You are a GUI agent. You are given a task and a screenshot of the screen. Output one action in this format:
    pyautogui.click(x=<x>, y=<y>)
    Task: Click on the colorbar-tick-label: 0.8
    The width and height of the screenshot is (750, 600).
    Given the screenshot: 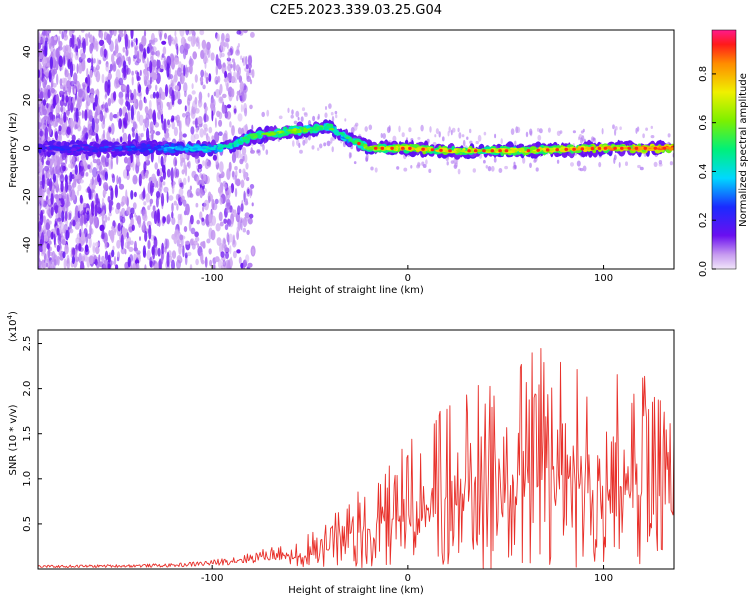 What is the action you would take?
    pyautogui.click(x=703, y=74)
    